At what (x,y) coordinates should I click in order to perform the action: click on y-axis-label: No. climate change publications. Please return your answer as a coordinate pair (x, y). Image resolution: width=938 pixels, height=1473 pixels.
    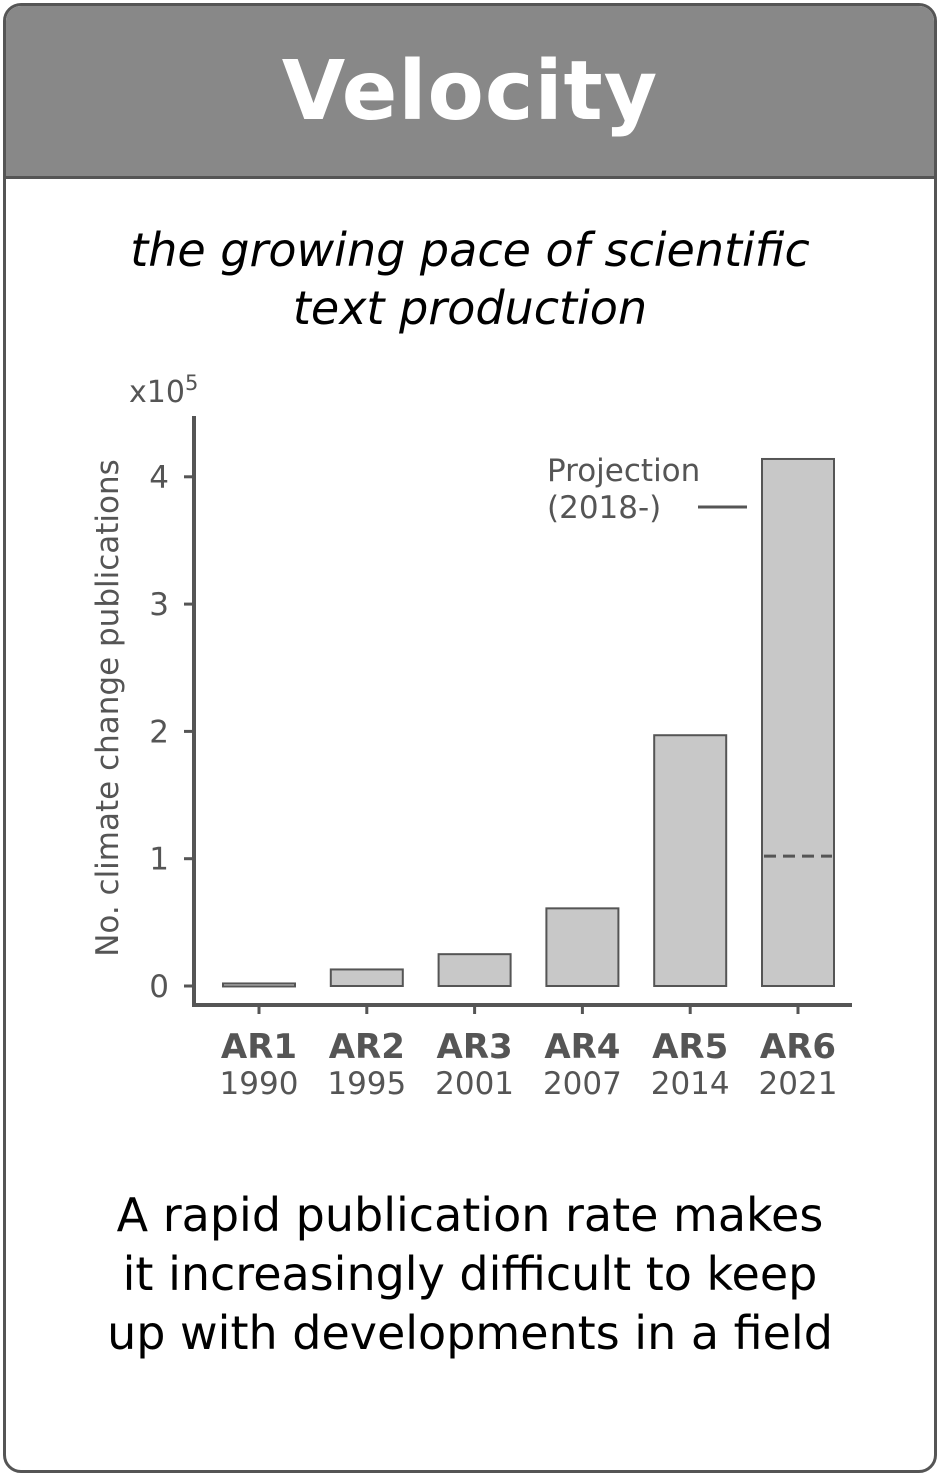
    Looking at the image, I should click on (108, 708).